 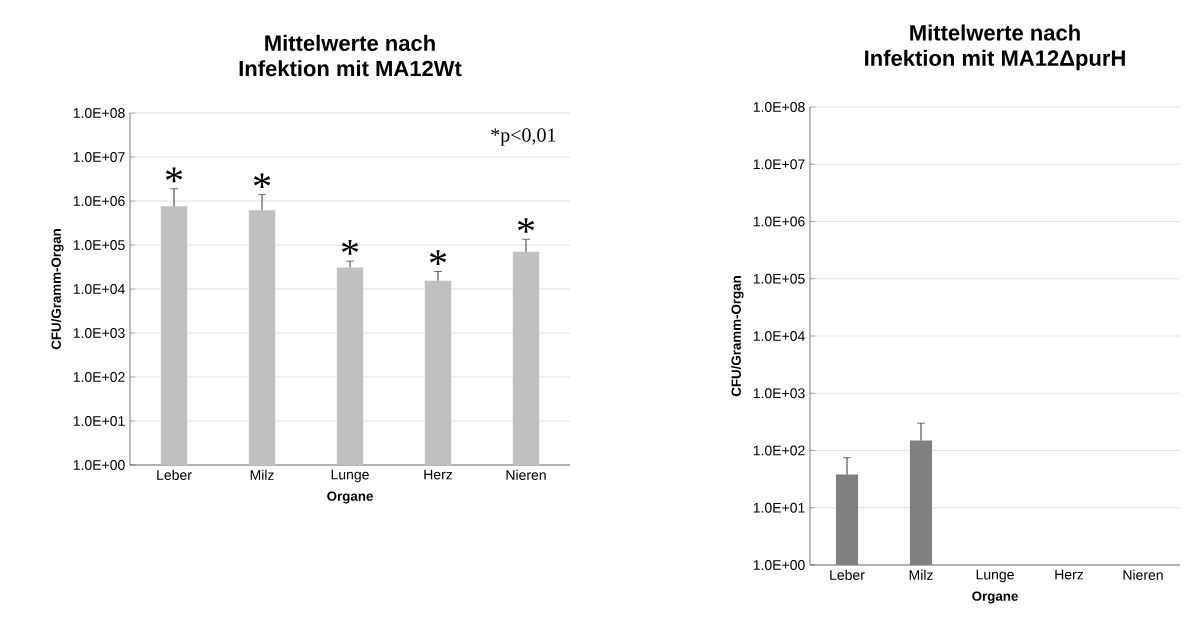 What do you see at coordinates (523, 137) in the screenshot?
I see `annotation: *p<0,01` at bounding box center [523, 137].